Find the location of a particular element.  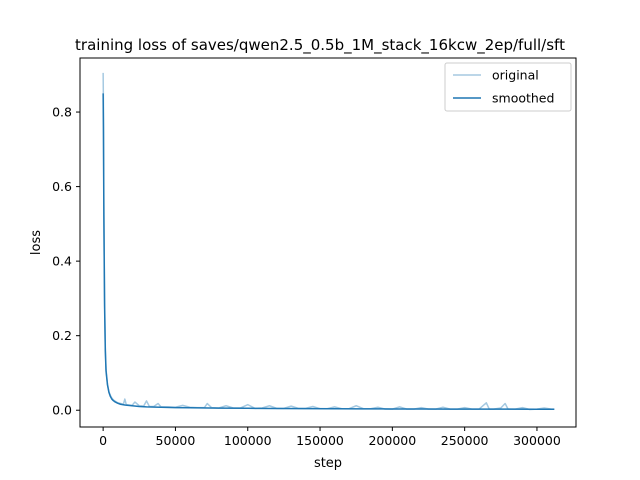

x-tick-label: 250000 is located at coordinates (465, 440).